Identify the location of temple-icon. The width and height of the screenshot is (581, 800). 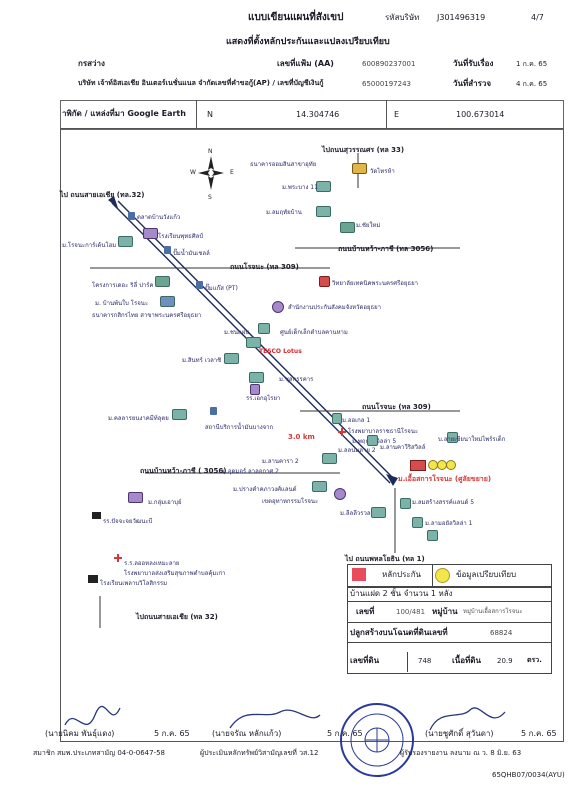
(359, 168).